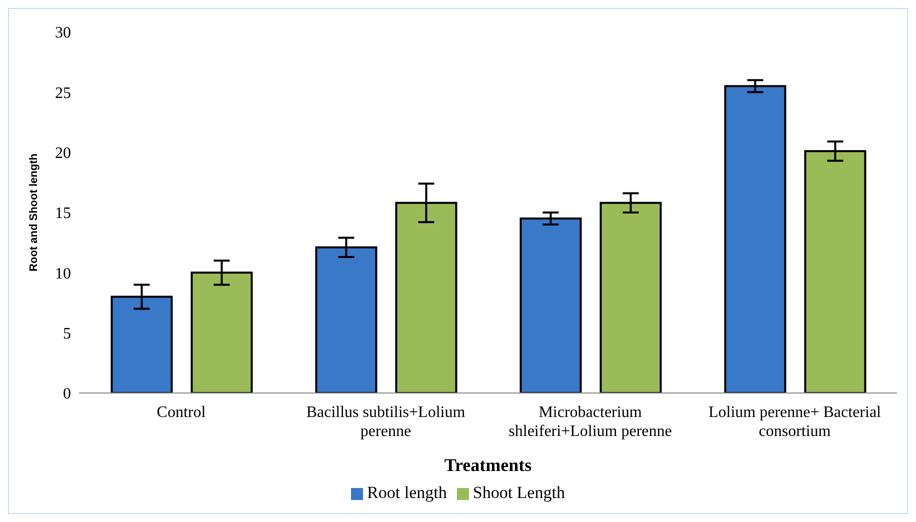 Image resolution: width=916 pixels, height=522 pixels. What do you see at coordinates (795, 422) in the screenshot?
I see `x-tick-label: Lolium perenne+ Bacterial consortium` at bounding box center [795, 422].